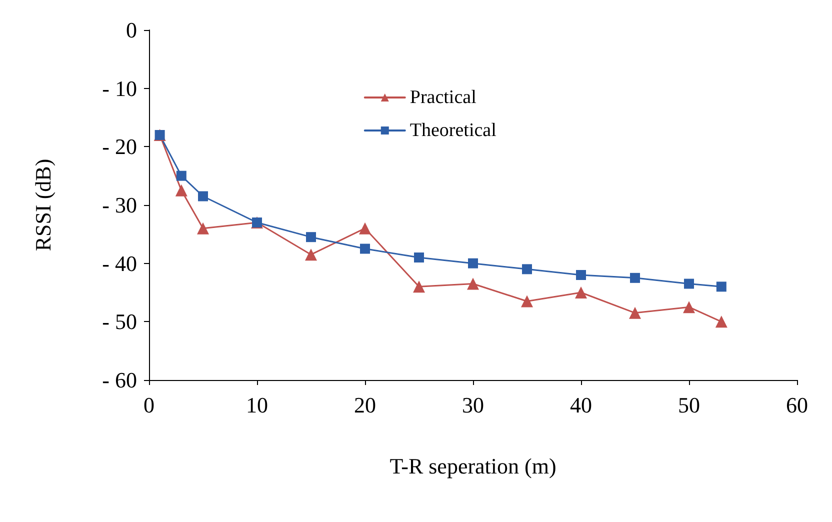 This screenshot has height=522, width=832. I want to click on y-tick-label: - 30, so click(119, 205).